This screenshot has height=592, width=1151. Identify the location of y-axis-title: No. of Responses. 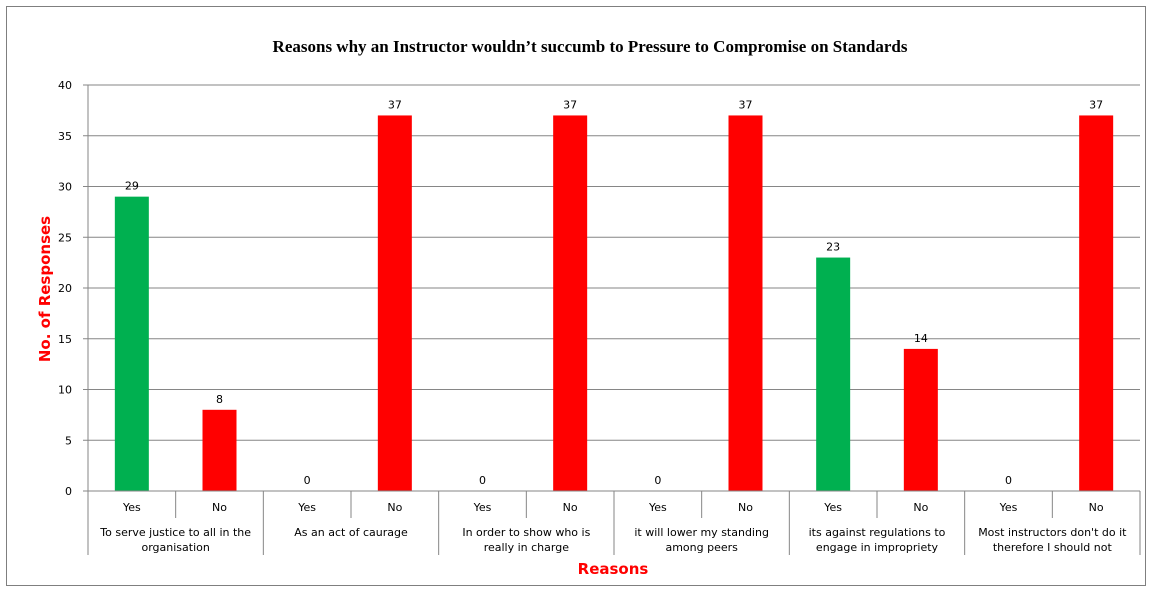
(45, 289).